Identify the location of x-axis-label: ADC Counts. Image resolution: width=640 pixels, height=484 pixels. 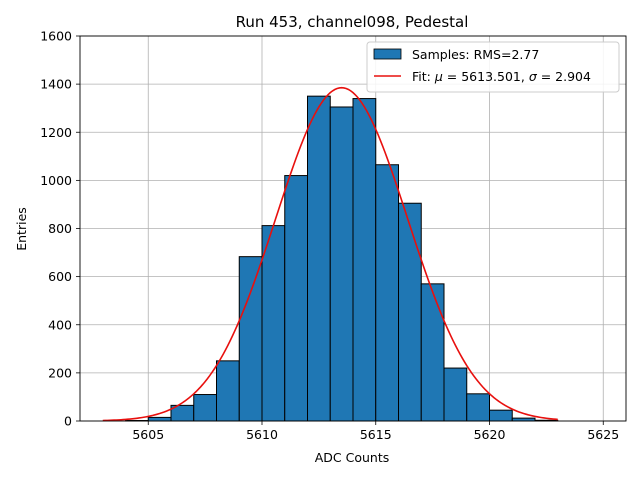
(352, 457).